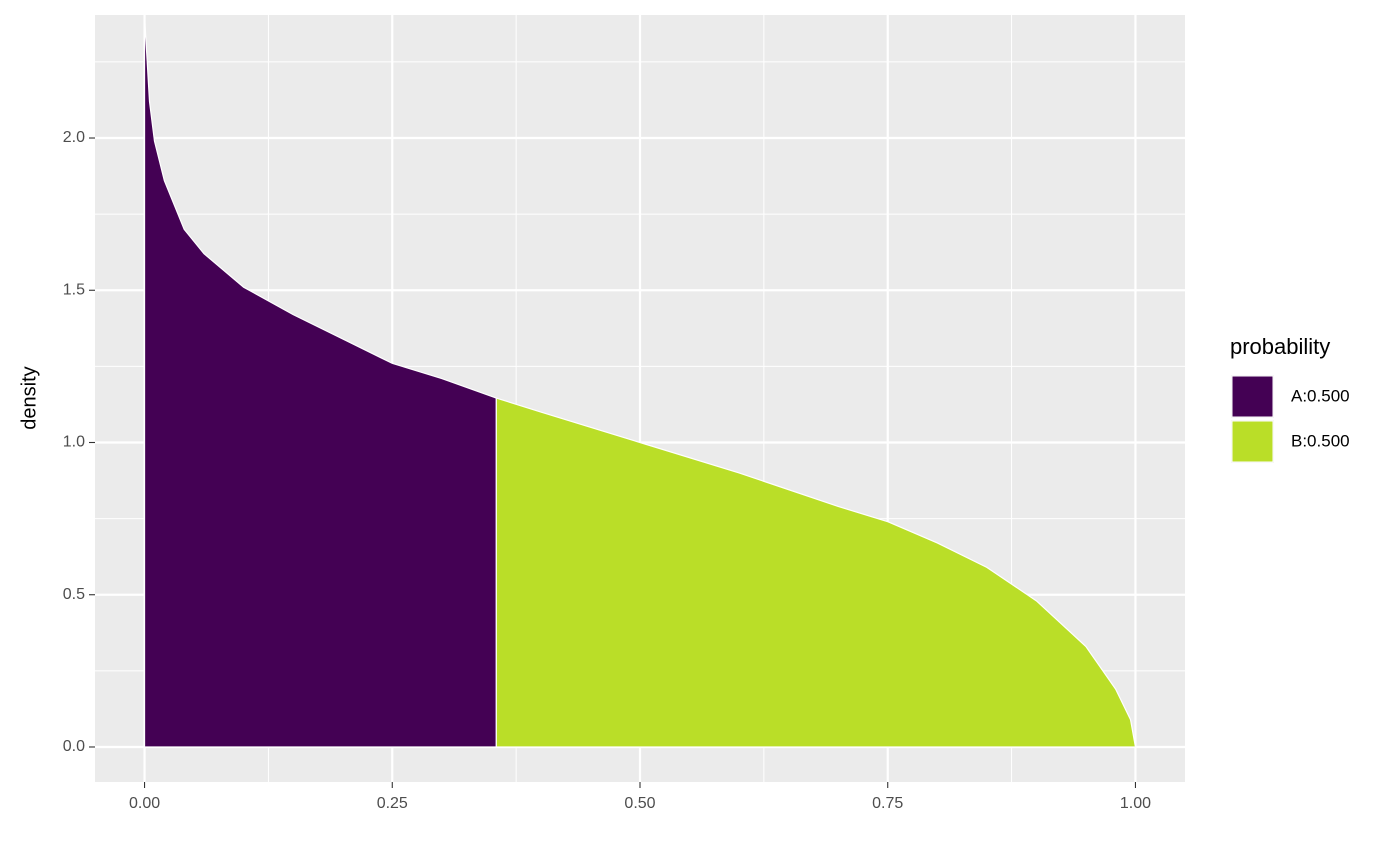 This screenshot has width=1400, height=866. What do you see at coordinates (1320, 395) in the screenshot?
I see `legend-label: A:0.500` at bounding box center [1320, 395].